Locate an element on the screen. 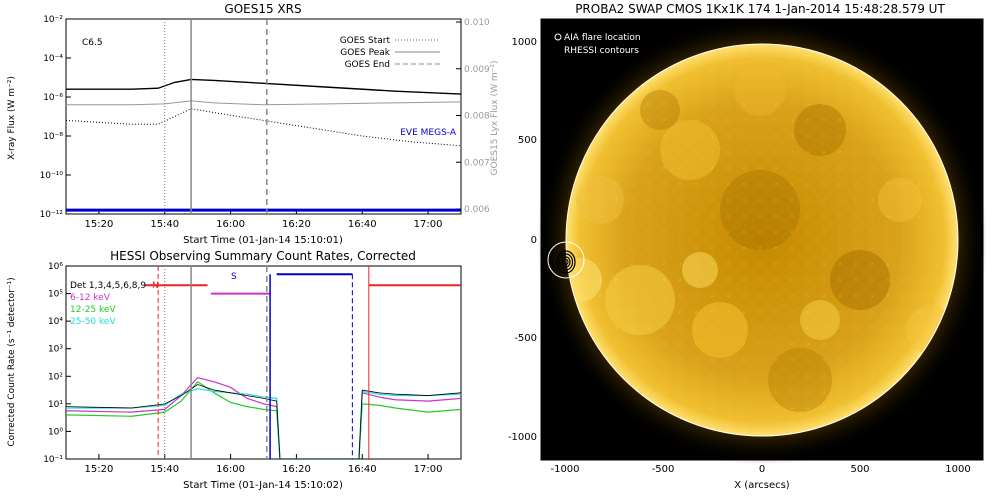  goes-ytick-label: 10⁻¹² is located at coordinates (52, 215).